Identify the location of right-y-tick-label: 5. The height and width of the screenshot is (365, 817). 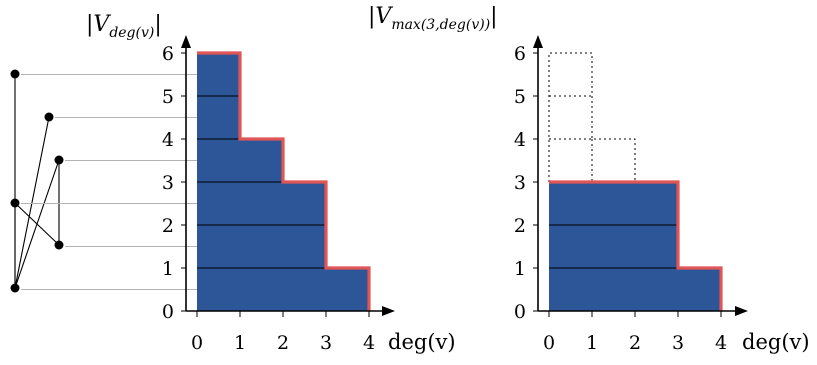
(520, 97).